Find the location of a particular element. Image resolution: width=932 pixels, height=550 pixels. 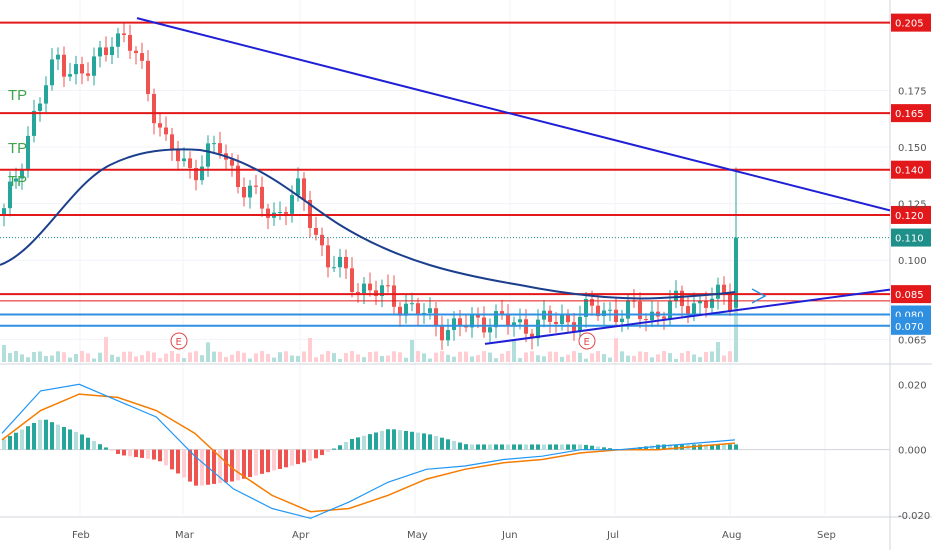

time-tick-Sep: Sep is located at coordinates (826, 535).